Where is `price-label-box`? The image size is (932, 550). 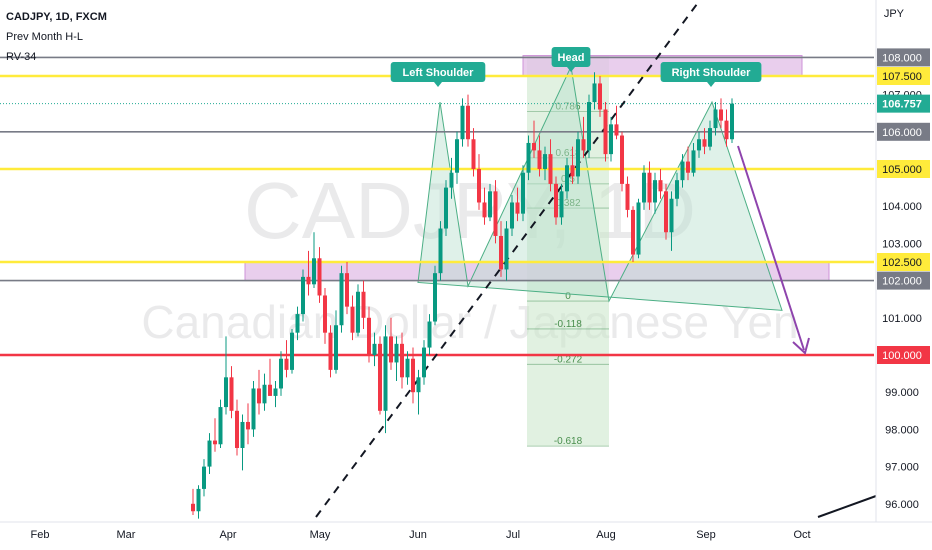
price-label-box is located at coordinates (903, 131).